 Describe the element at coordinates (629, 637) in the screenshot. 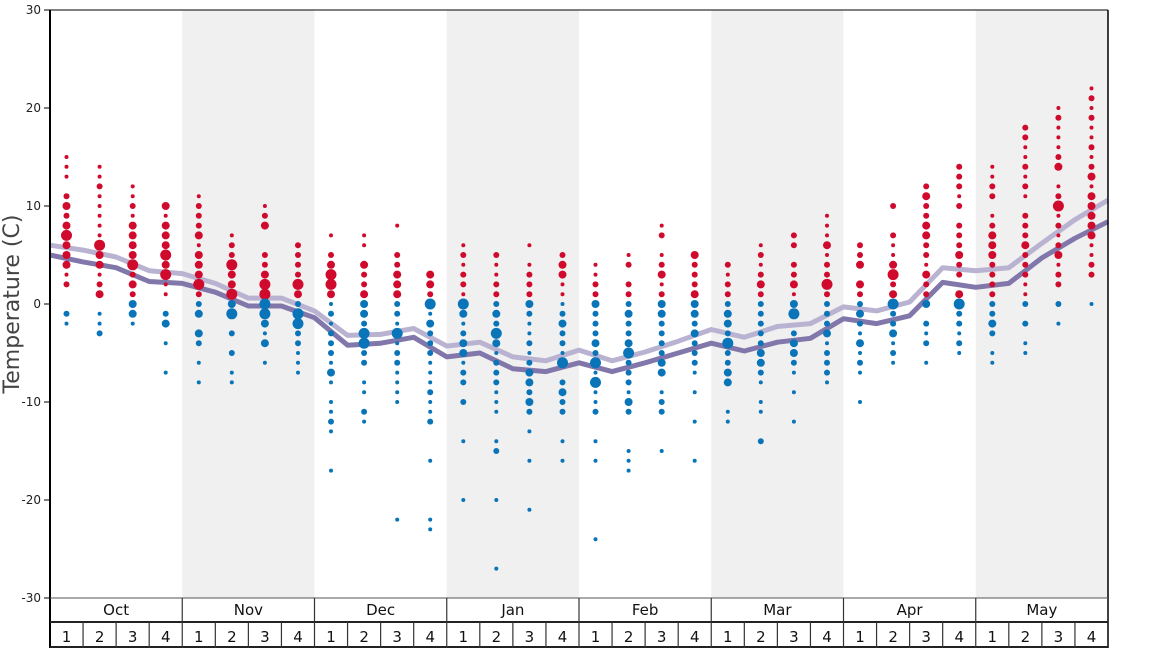

I see `week-label: 2` at that location.